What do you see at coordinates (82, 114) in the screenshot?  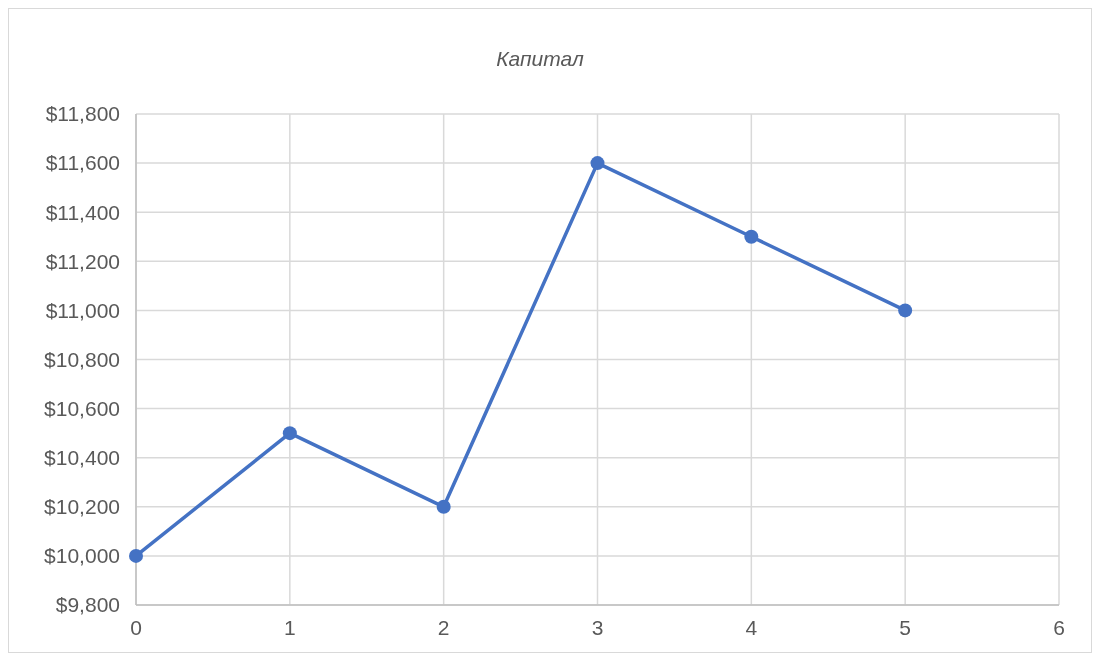 I see `y-tick-label: $11,800` at bounding box center [82, 114].